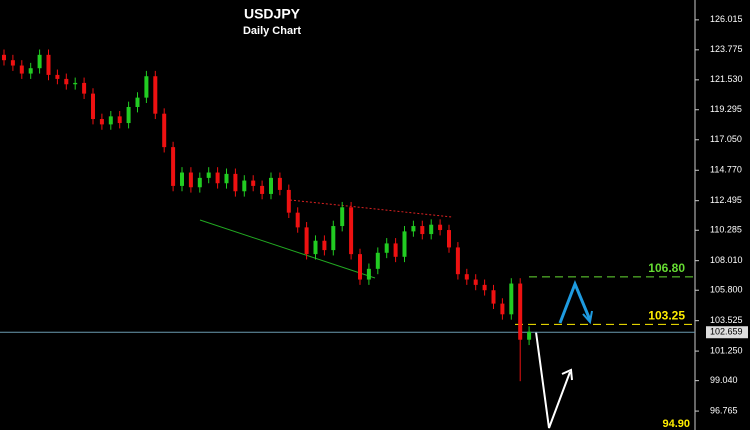 This screenshot has width=750, height=430. I want to click on y-tick-label: 112.495, so click(726, 200).